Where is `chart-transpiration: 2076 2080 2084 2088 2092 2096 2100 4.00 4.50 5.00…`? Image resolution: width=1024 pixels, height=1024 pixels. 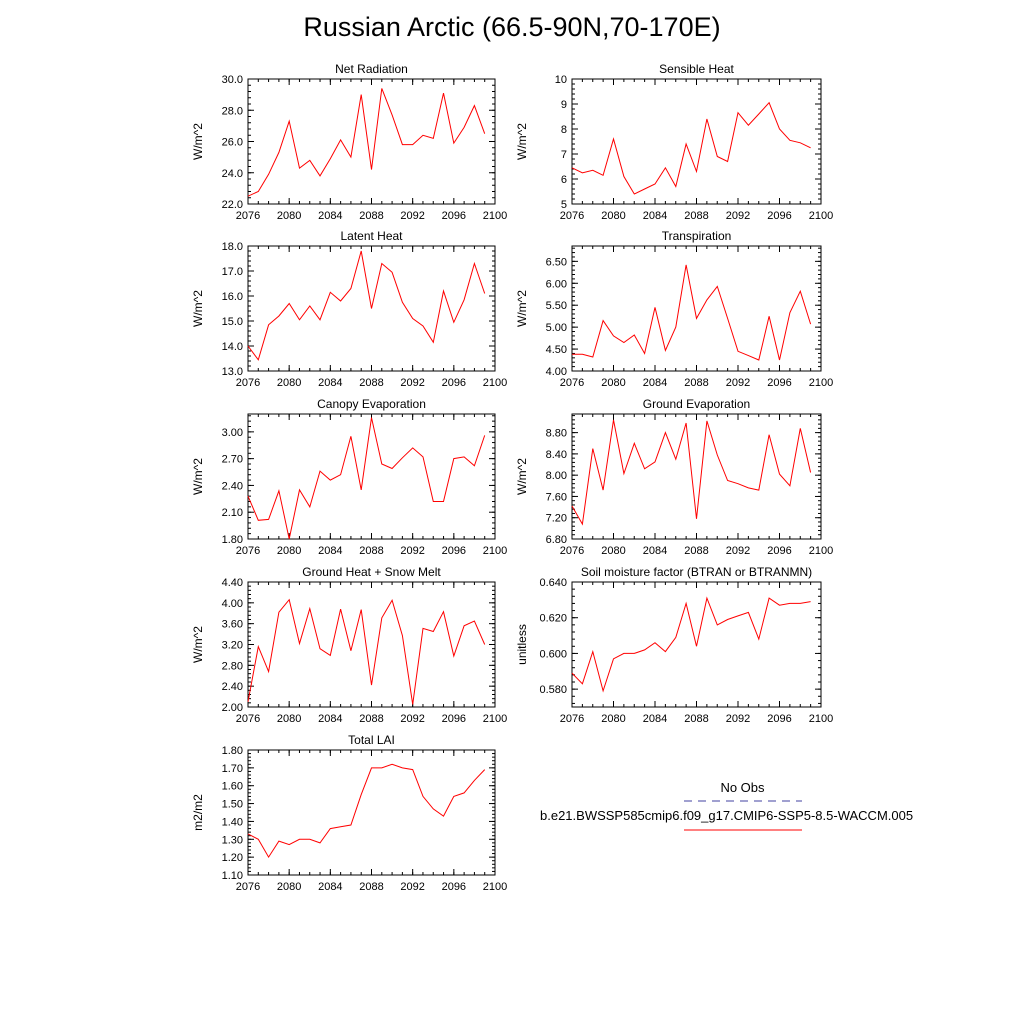 chart-transpiration: 2076 2080 2084 2088 2092 2096 2100 4.00 4.50 5.00… is located at coordinates (674, 309).